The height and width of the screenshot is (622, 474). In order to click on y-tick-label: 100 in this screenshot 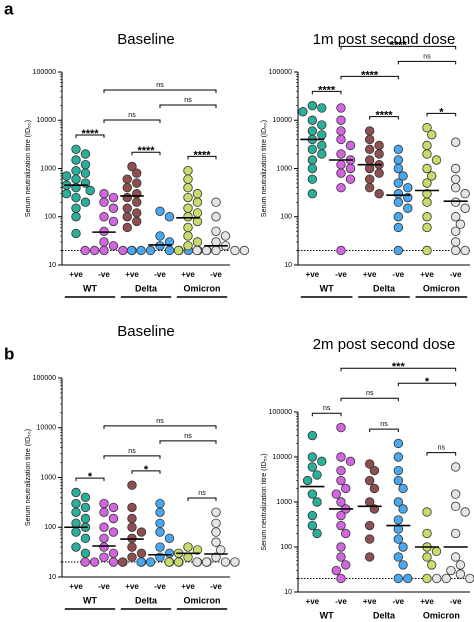, I will do `click(50, 527)`.